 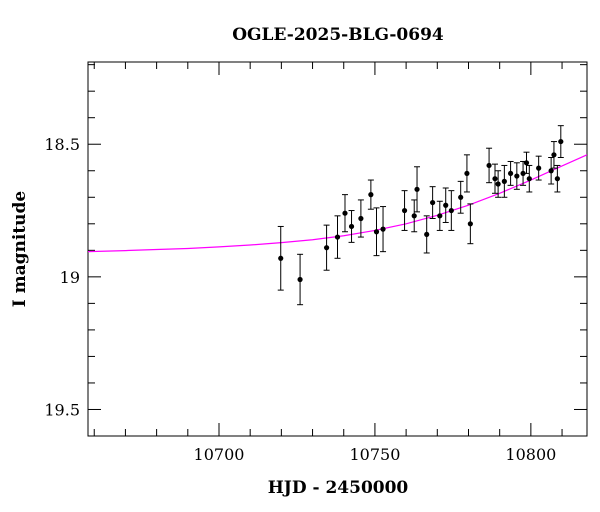 I want to click on x-tick-label: 10750, so click(x=374, y=454).